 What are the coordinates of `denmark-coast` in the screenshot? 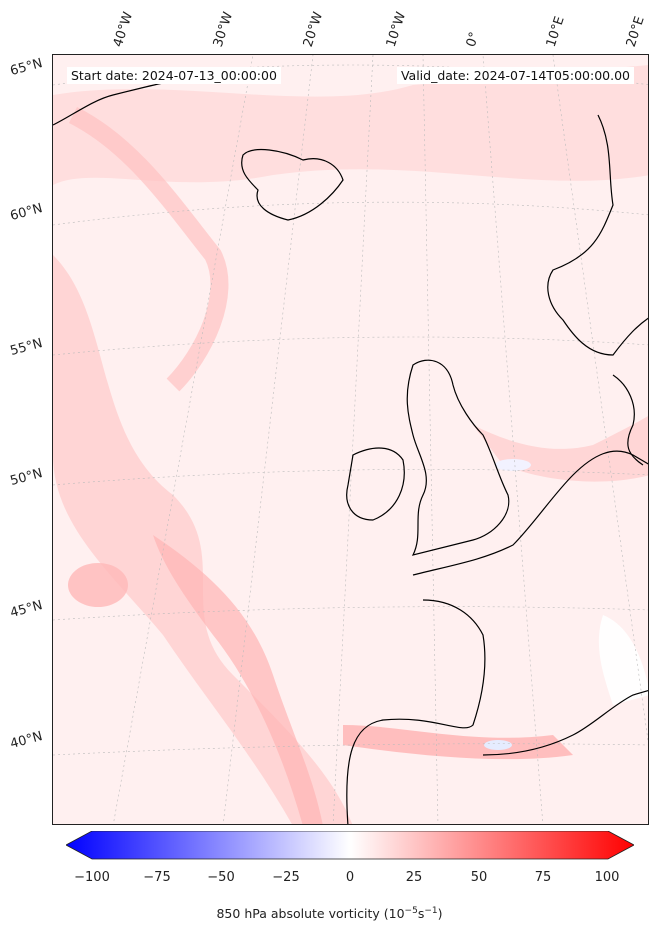 It's located at (628, 420).